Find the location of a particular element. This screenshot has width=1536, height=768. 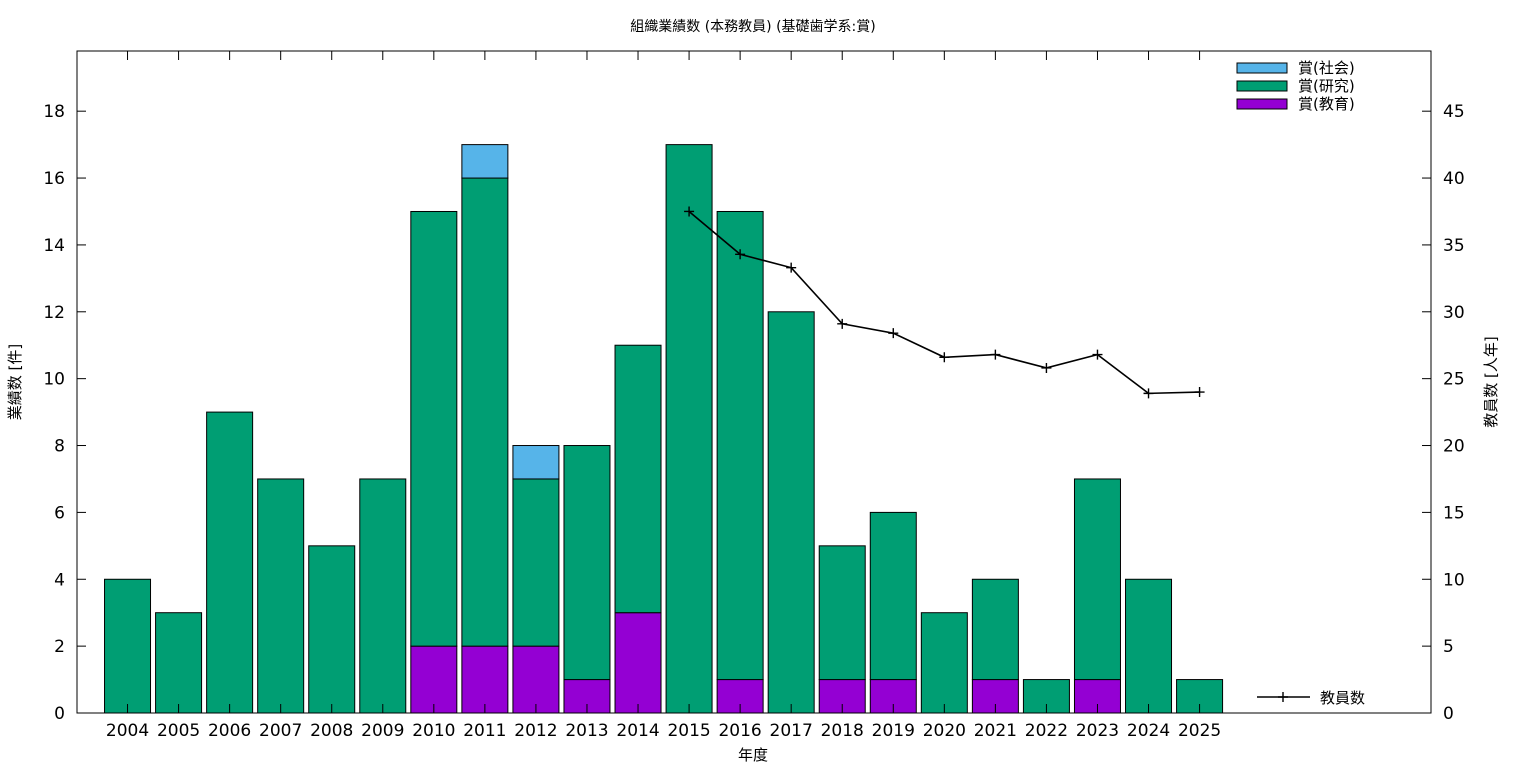

teacher-line-group is located at coordinates (944, 302).